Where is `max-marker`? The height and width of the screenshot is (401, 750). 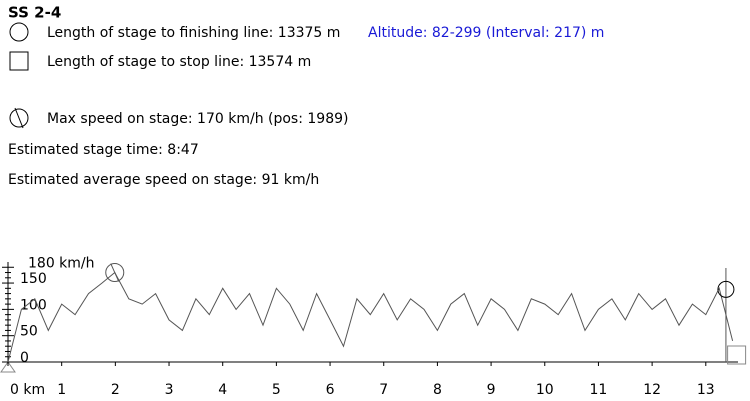
max-marker is located at coordinates (115, 273).